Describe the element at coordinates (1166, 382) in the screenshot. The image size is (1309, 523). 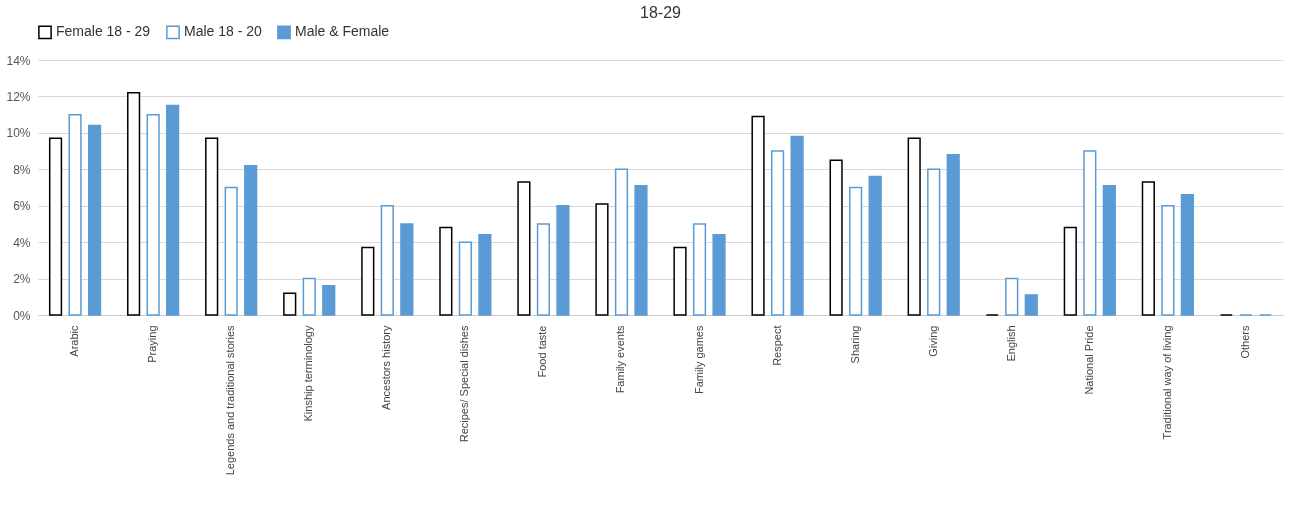
I see `x-tick-label: Traditional way of living` at that location.